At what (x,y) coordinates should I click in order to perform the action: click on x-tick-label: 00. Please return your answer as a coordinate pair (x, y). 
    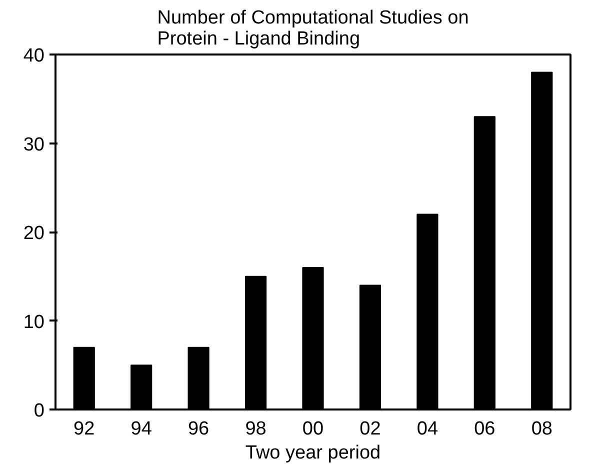
    Looking at the image, I should click on (313, 429).